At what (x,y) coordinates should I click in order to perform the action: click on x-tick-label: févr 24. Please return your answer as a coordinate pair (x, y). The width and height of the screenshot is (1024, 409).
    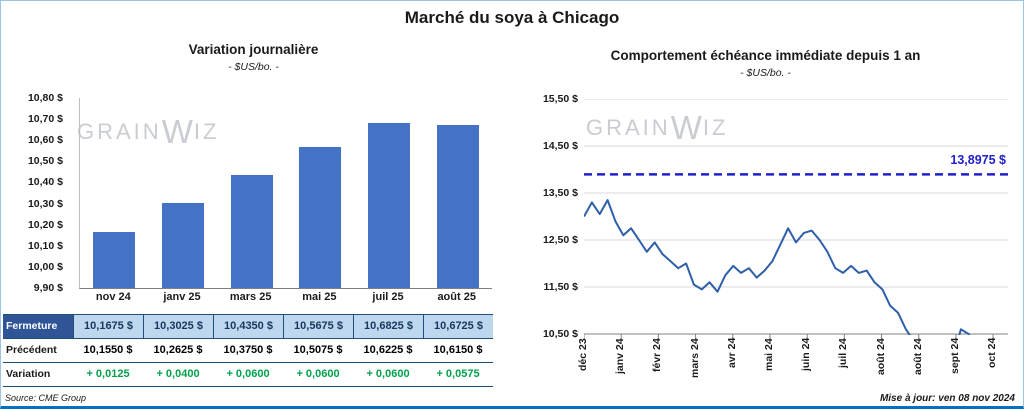
    Looking at the image, I should click on (657, 355).